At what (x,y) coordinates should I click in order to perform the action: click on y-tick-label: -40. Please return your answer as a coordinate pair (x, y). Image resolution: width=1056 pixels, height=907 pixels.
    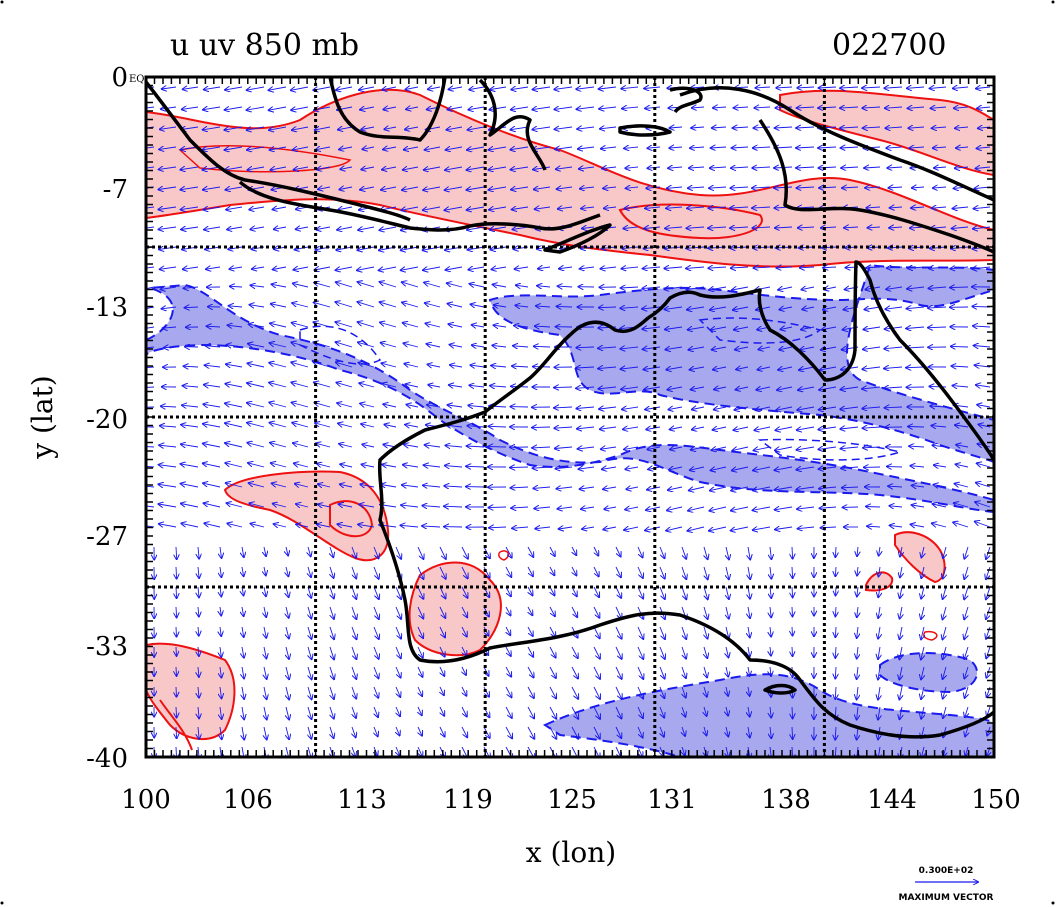
    Looking at the image, I should click on (107, 759).